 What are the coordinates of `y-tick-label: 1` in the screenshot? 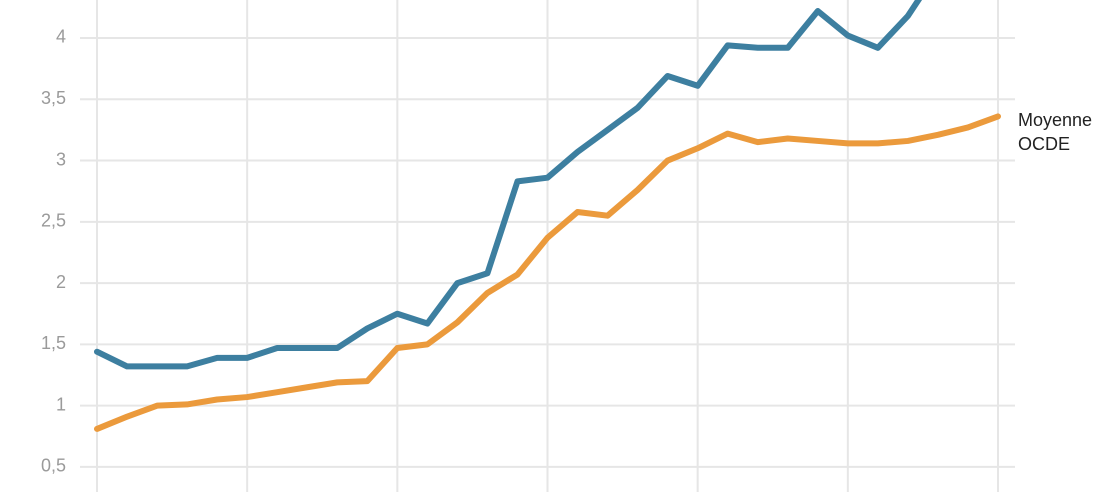 It's located at (61, 404).